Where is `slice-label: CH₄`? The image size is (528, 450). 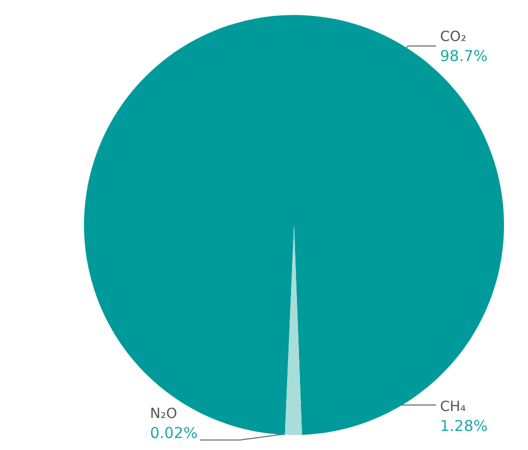
slice-label: CH₄ is located at coordinates (453, 407).